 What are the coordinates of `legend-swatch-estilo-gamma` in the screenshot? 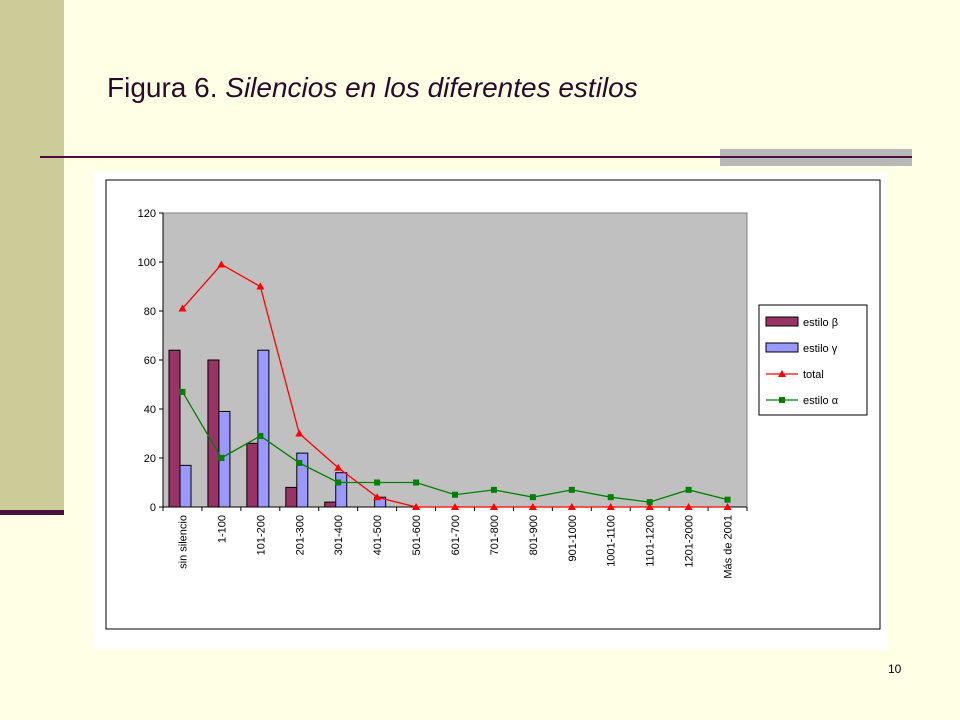 It's located at (782, 347).